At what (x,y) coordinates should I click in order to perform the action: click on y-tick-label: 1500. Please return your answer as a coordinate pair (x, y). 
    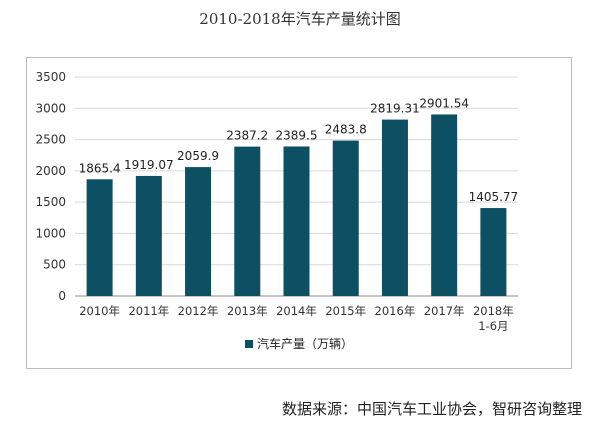
    Looking at the image, I should click on (50, 202).